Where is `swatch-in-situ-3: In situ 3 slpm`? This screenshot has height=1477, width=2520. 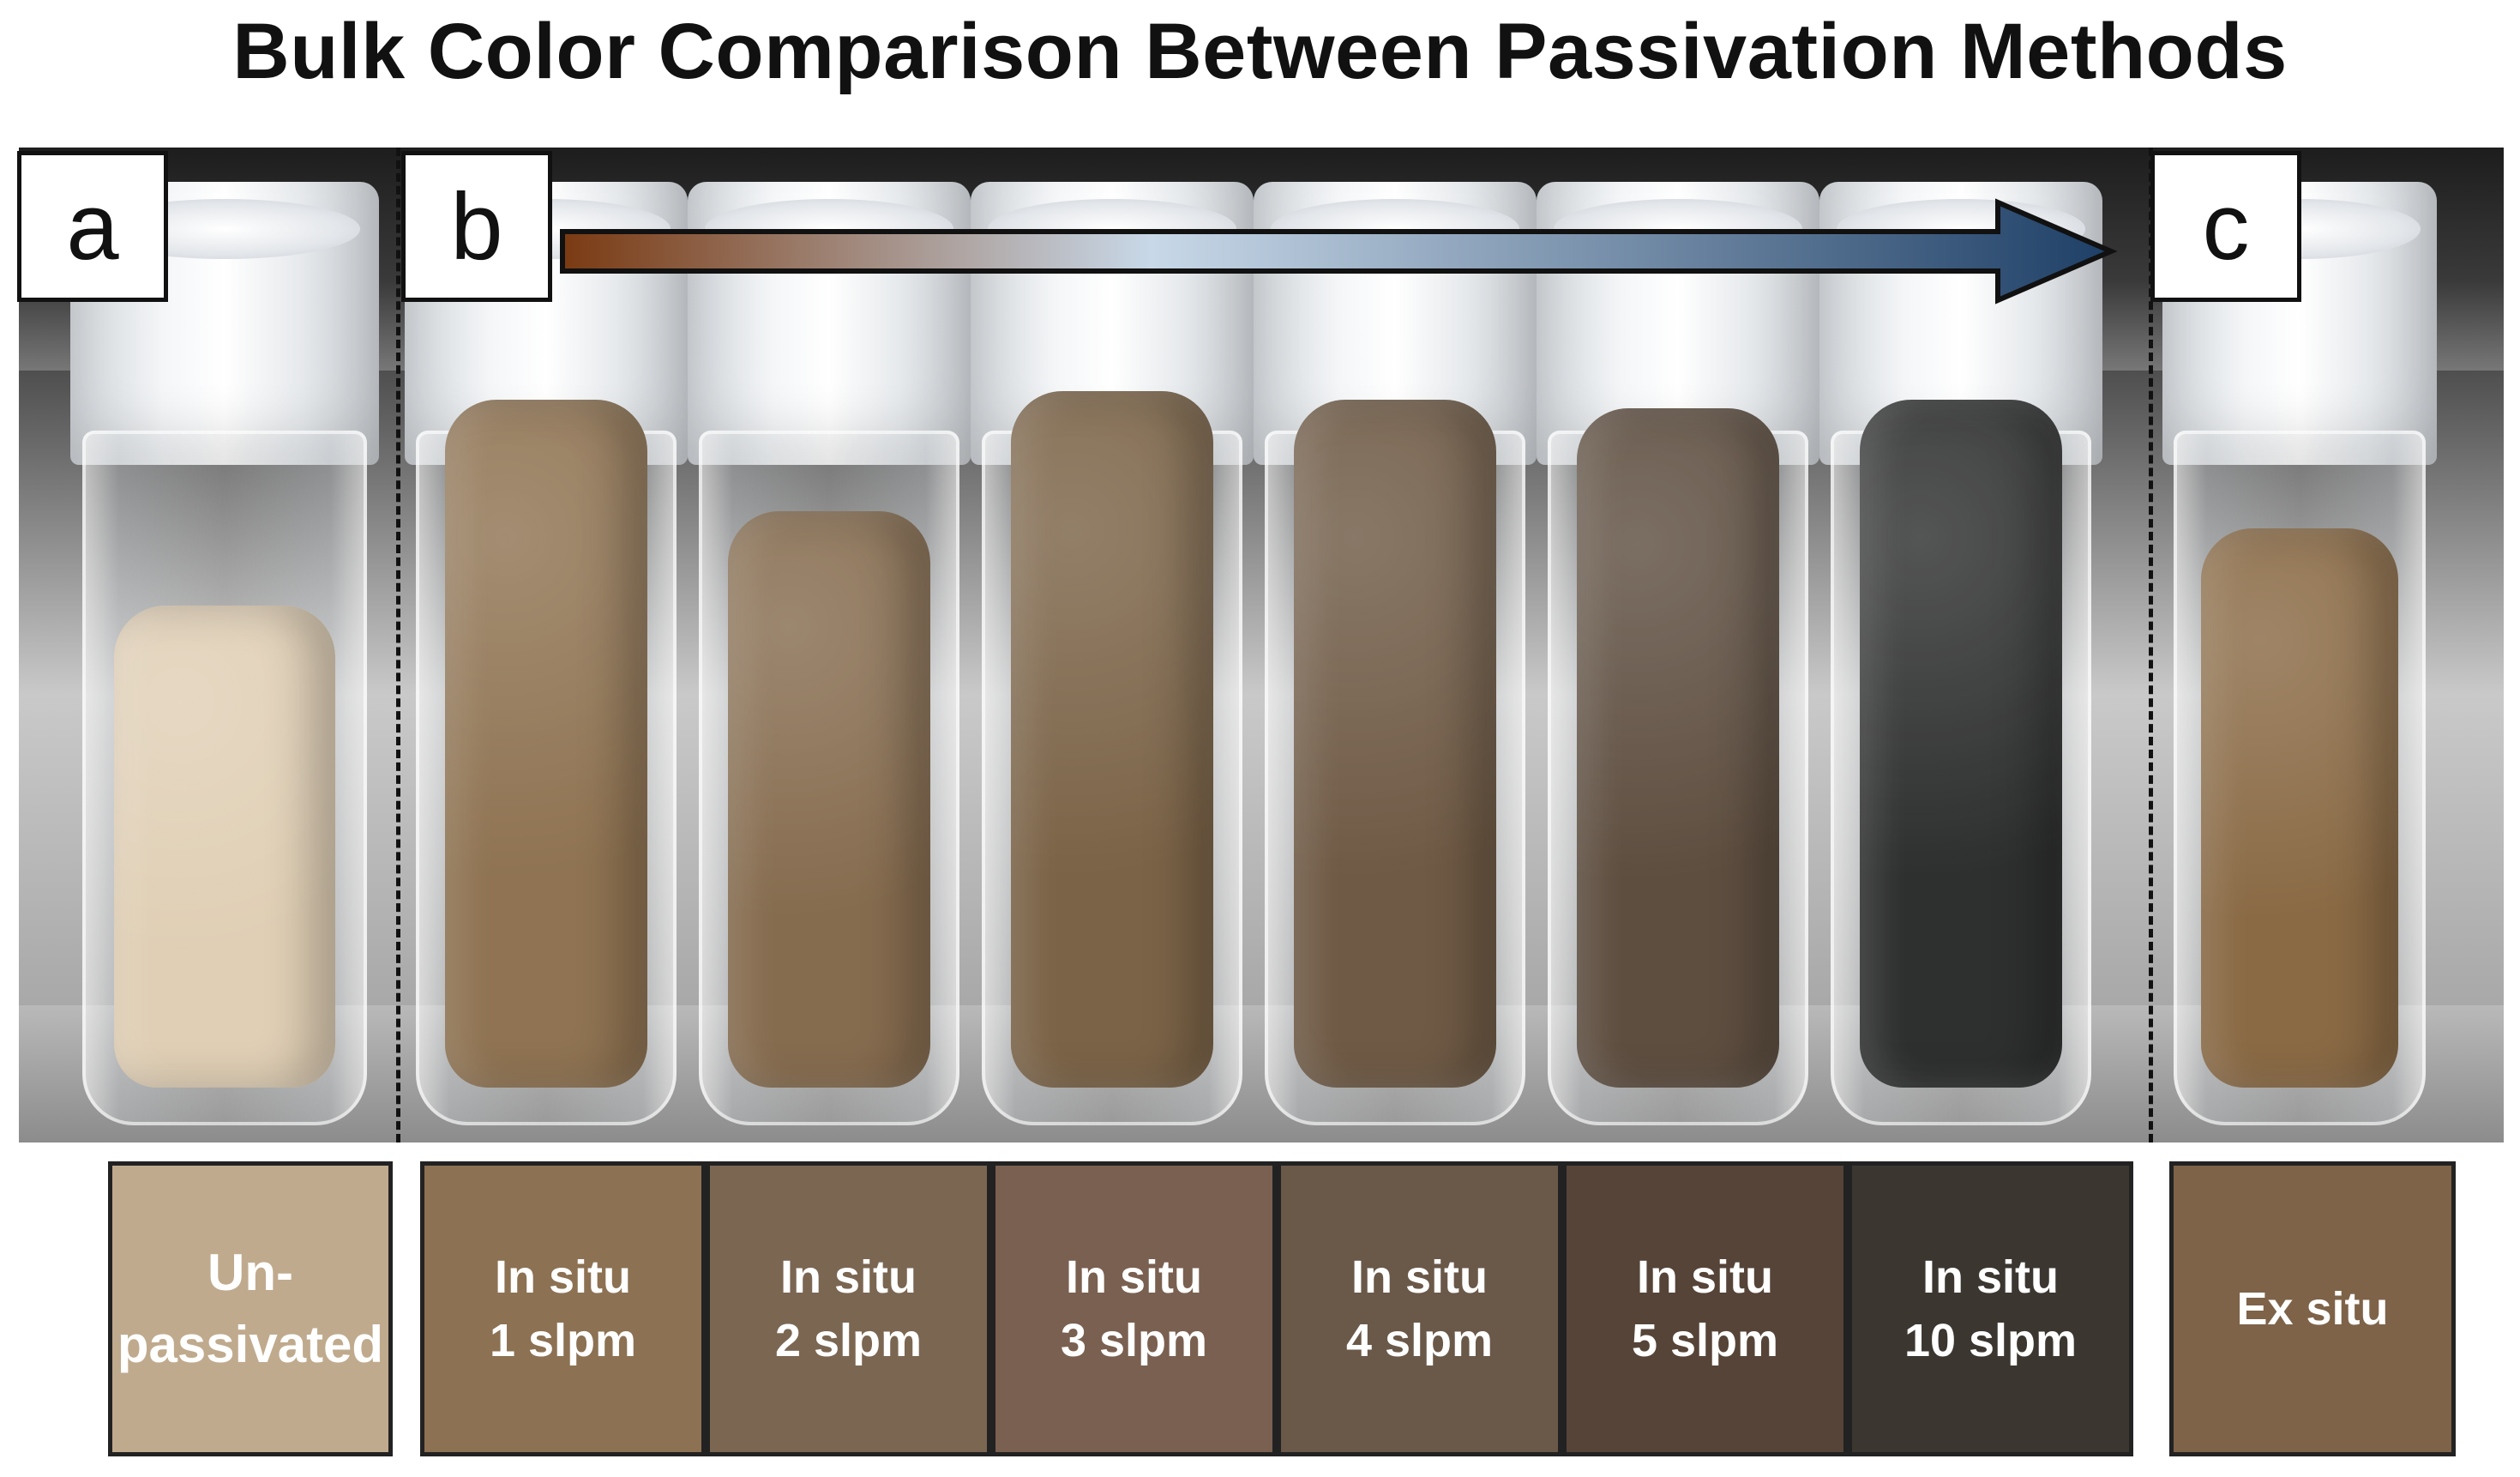 swatch-in-situ-3: In situ 3 slpm is located at coordinates (1134, 1308).